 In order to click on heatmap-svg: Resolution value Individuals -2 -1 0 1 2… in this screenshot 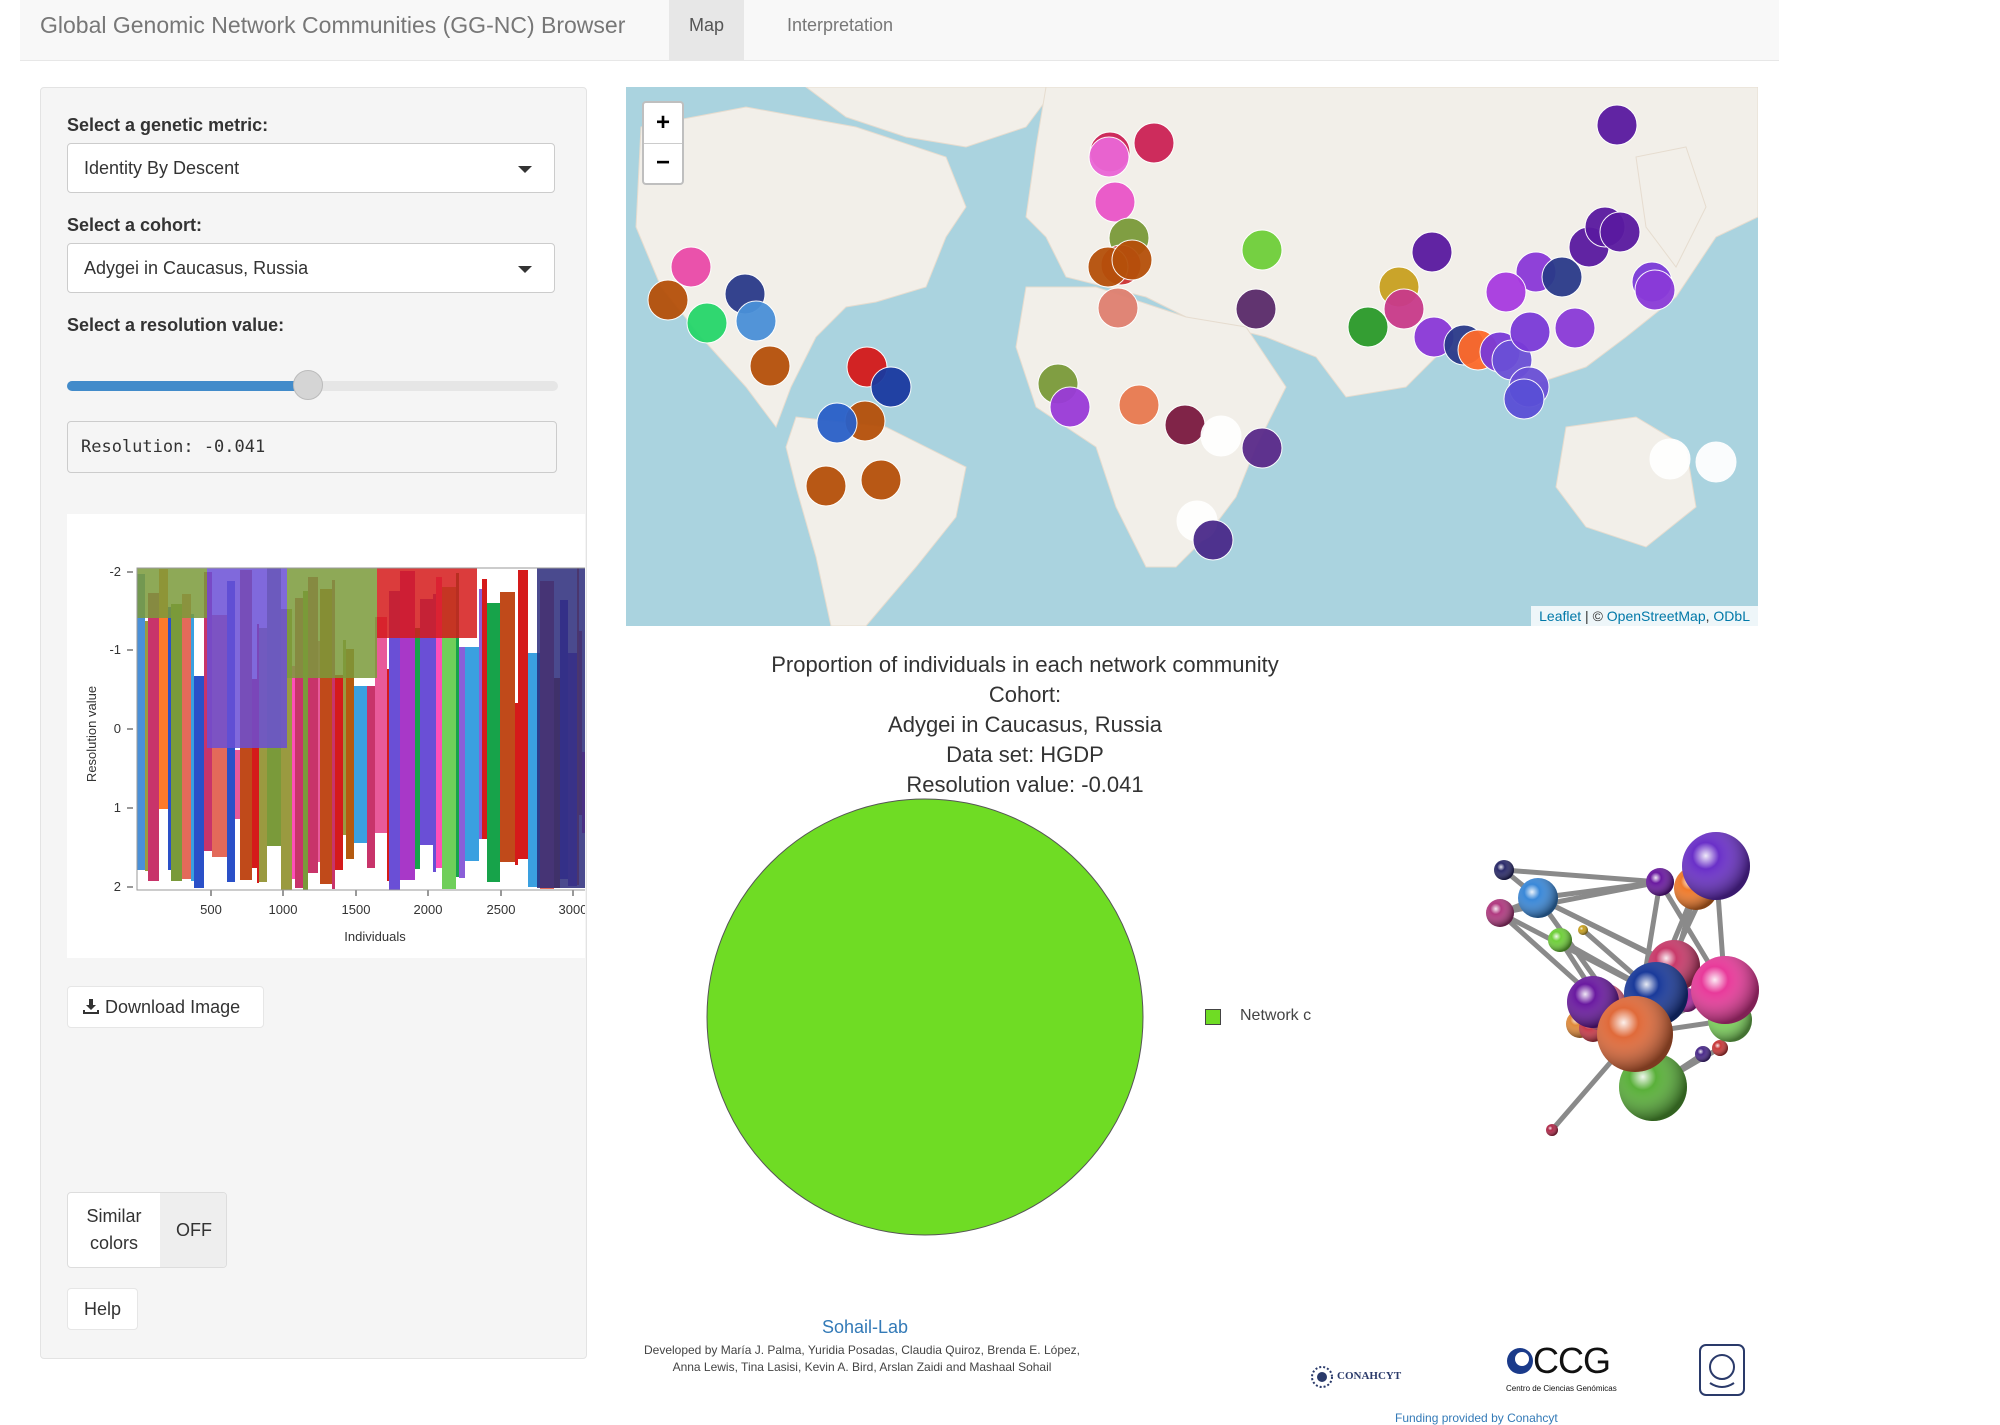, I will do `click(355, 754)`.